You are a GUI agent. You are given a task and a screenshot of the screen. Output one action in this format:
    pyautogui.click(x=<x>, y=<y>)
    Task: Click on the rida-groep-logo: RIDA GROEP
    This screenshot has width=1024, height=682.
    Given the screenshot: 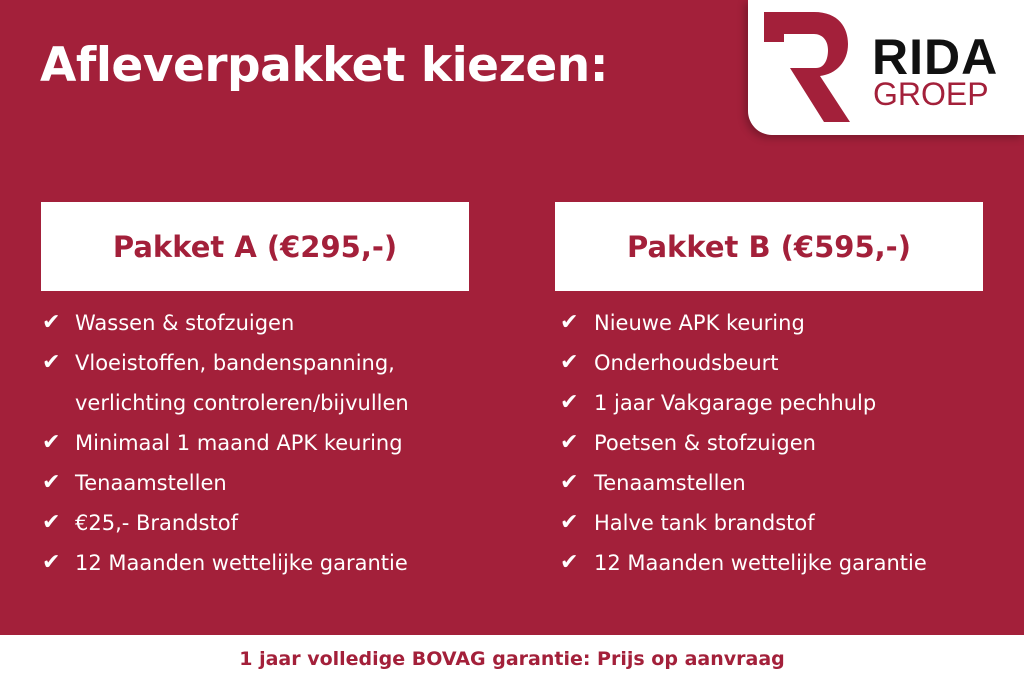 What is the action you would take?
    pyautogui.click(x=886, y=67)
    